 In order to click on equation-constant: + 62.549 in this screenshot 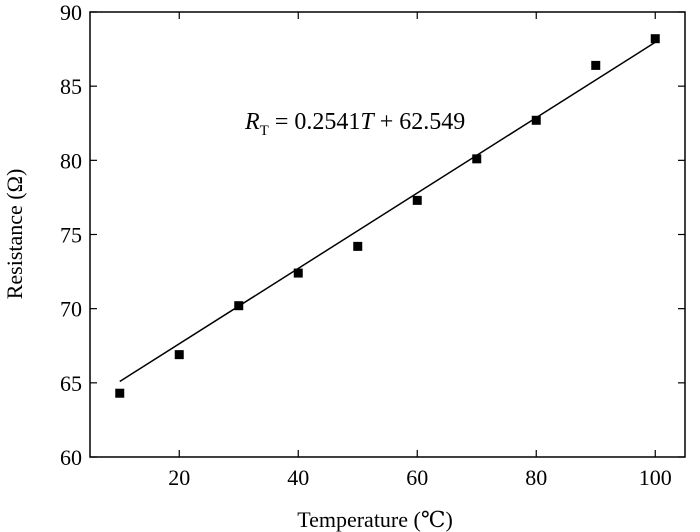, I will do `click(420, 122)`.